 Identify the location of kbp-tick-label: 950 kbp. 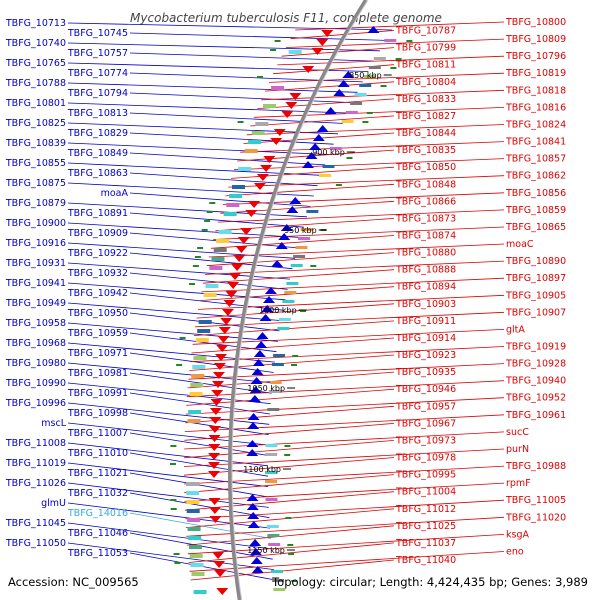
(300, 230).